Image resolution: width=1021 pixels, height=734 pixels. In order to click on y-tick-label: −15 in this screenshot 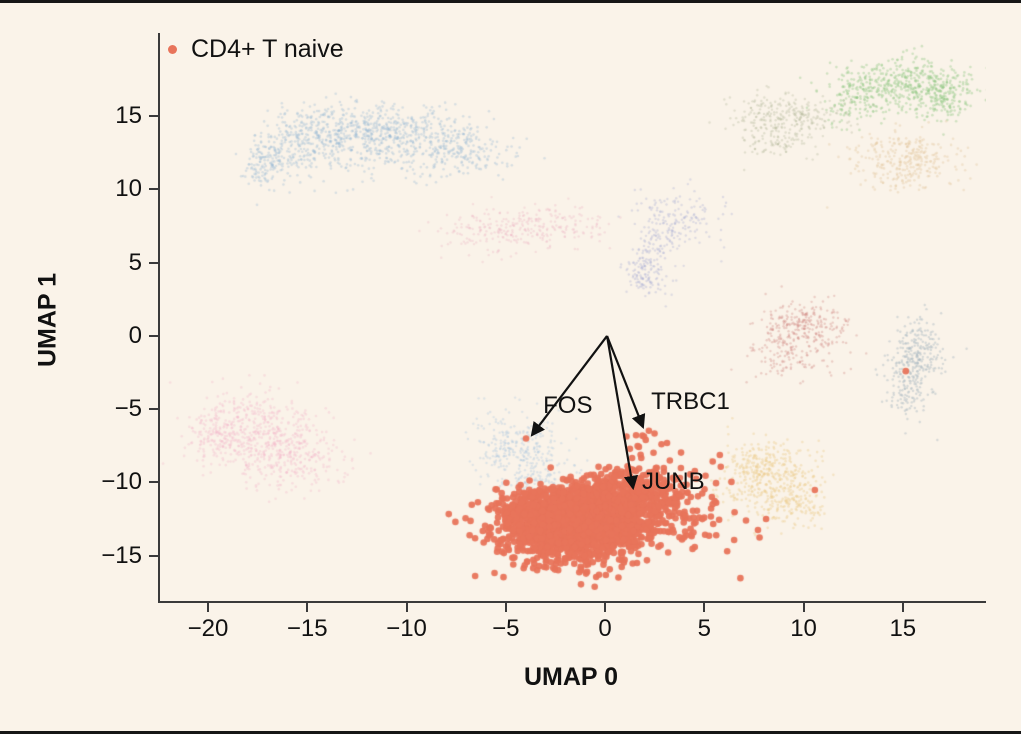, I will do `click(121, 555)`.